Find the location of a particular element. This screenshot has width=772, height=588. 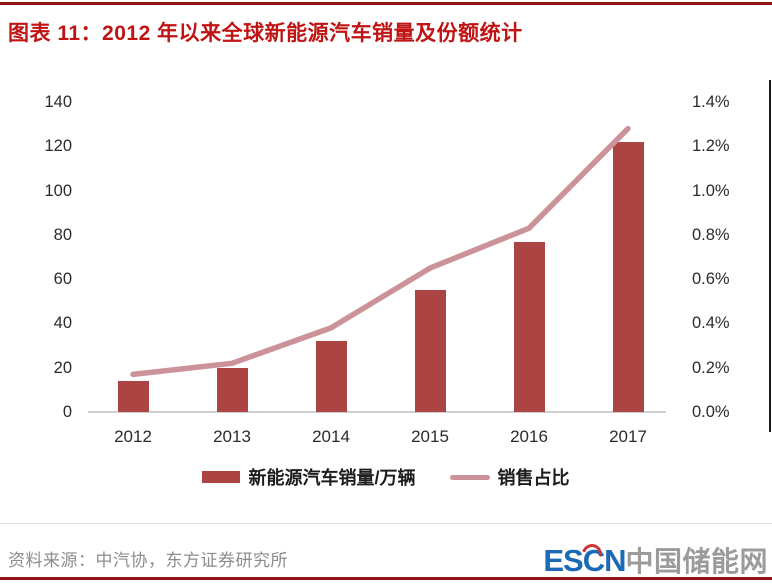

x-axis-label-2012: 2012 is located at coordinates (133, 436).